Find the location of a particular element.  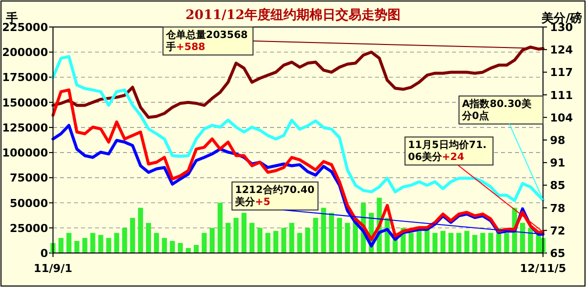

y-tick-label: 150000 is located at coordinates (25, 103).